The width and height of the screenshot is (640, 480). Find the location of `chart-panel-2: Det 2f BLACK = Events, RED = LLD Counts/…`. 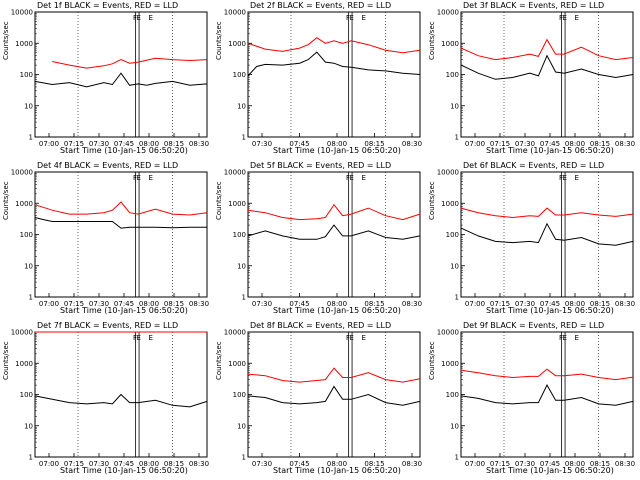

chart-panel-2: Det 2f BLACK = Events, RED = LLD Counts/… is located at coordinates (319, 80).